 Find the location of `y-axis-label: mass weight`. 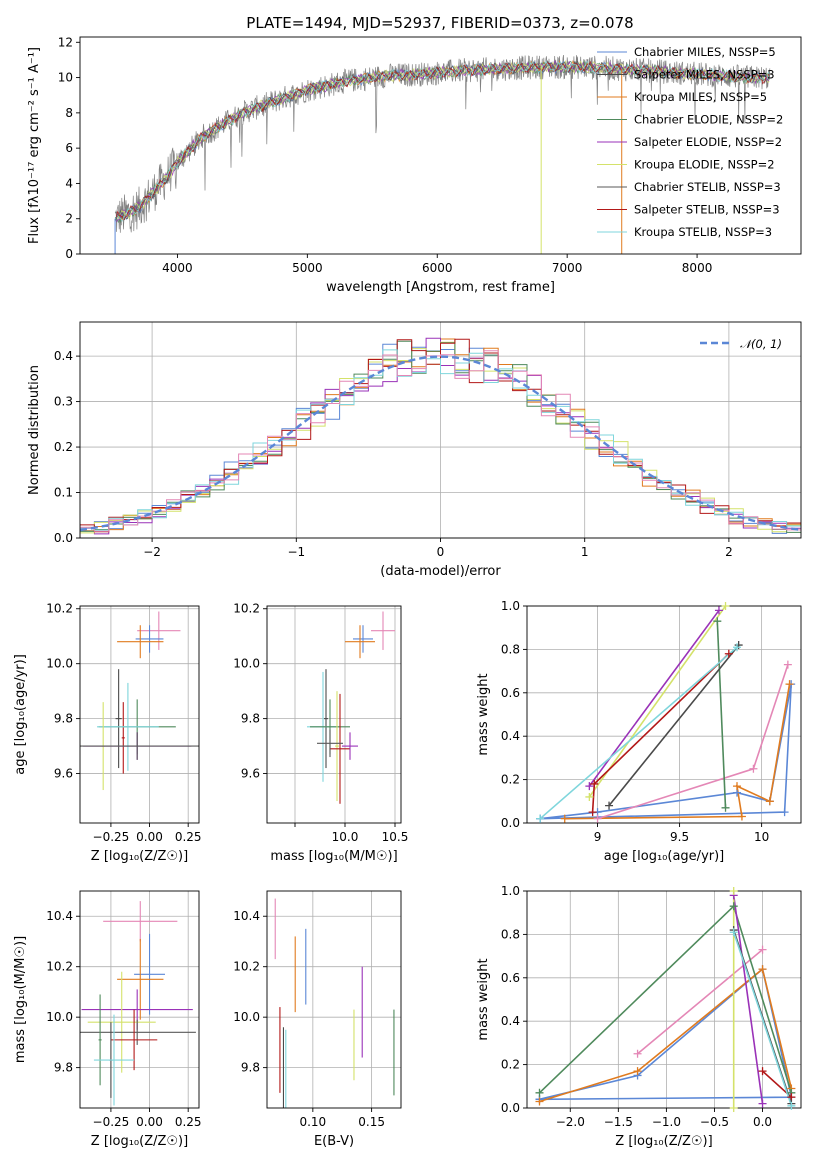

y-axis-label: mass weight is located at coordinates (483, 999).